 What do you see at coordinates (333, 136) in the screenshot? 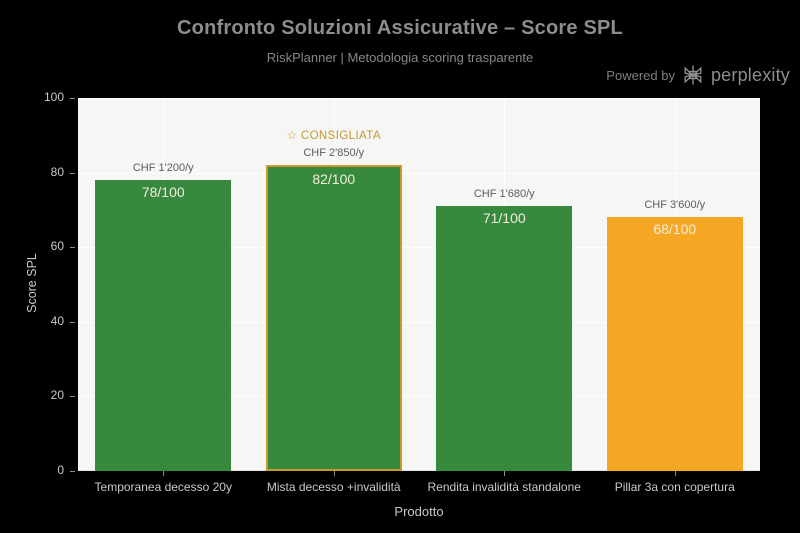
I see `recommended-badge: ☆ CONSIGLIATA` at bounding box center [333, 136].